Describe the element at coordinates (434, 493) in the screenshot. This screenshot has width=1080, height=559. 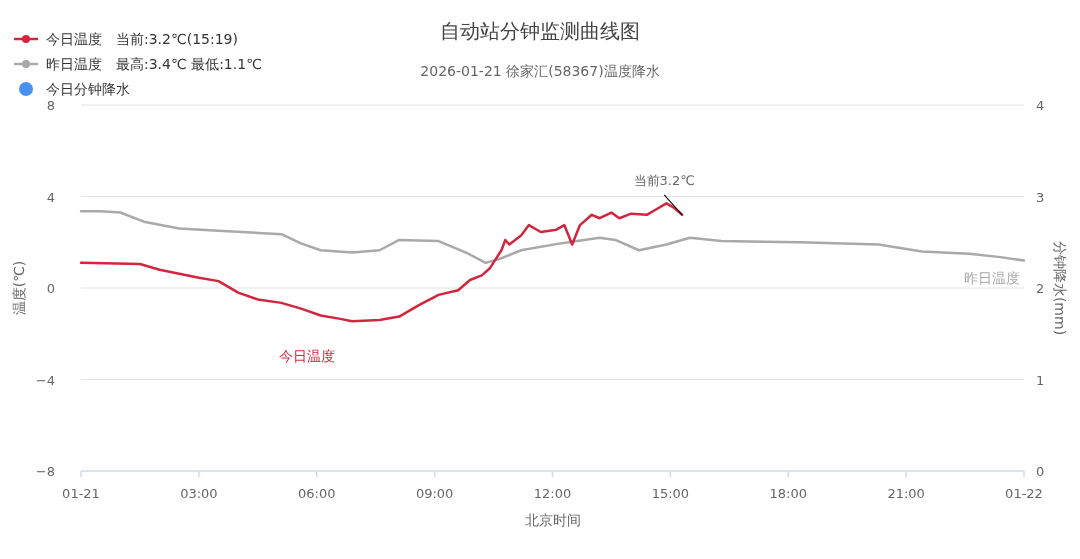
I see `x-tick-label: 09:00` at that location.